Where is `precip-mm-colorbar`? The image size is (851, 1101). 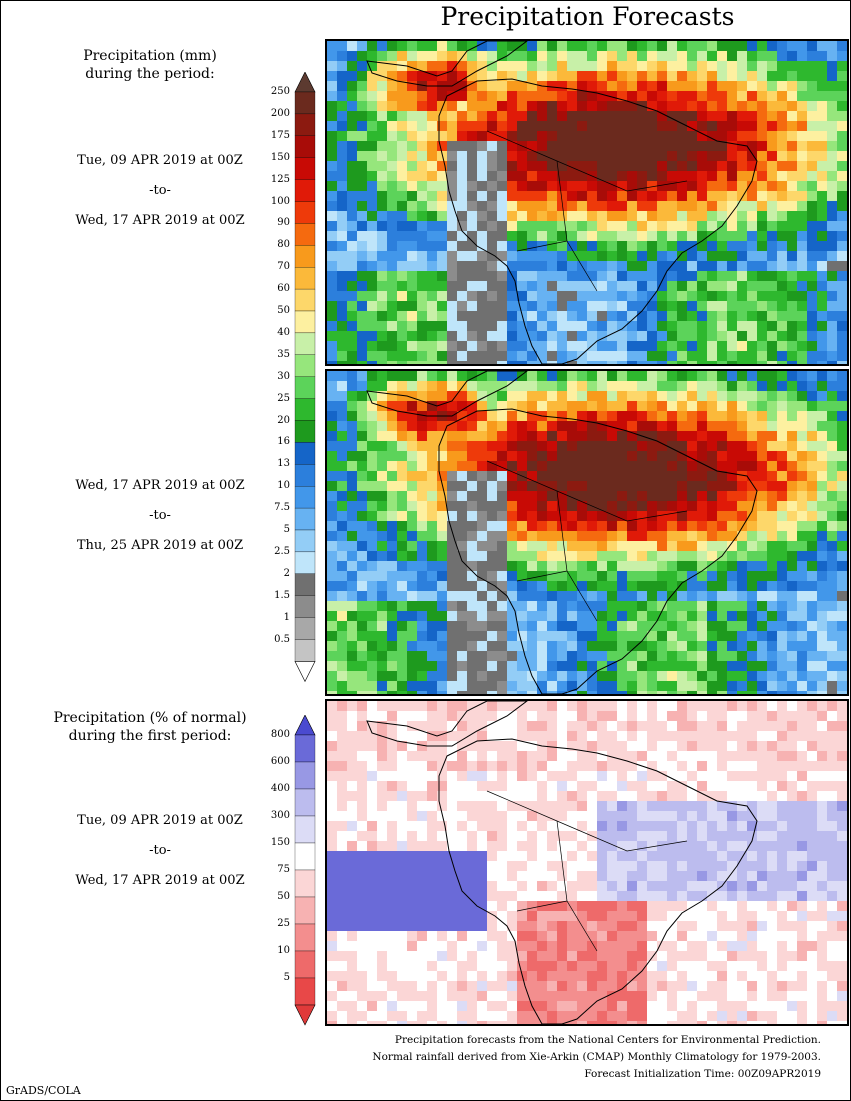
precip-mm-colorbar is located at coordinates (305, 377).